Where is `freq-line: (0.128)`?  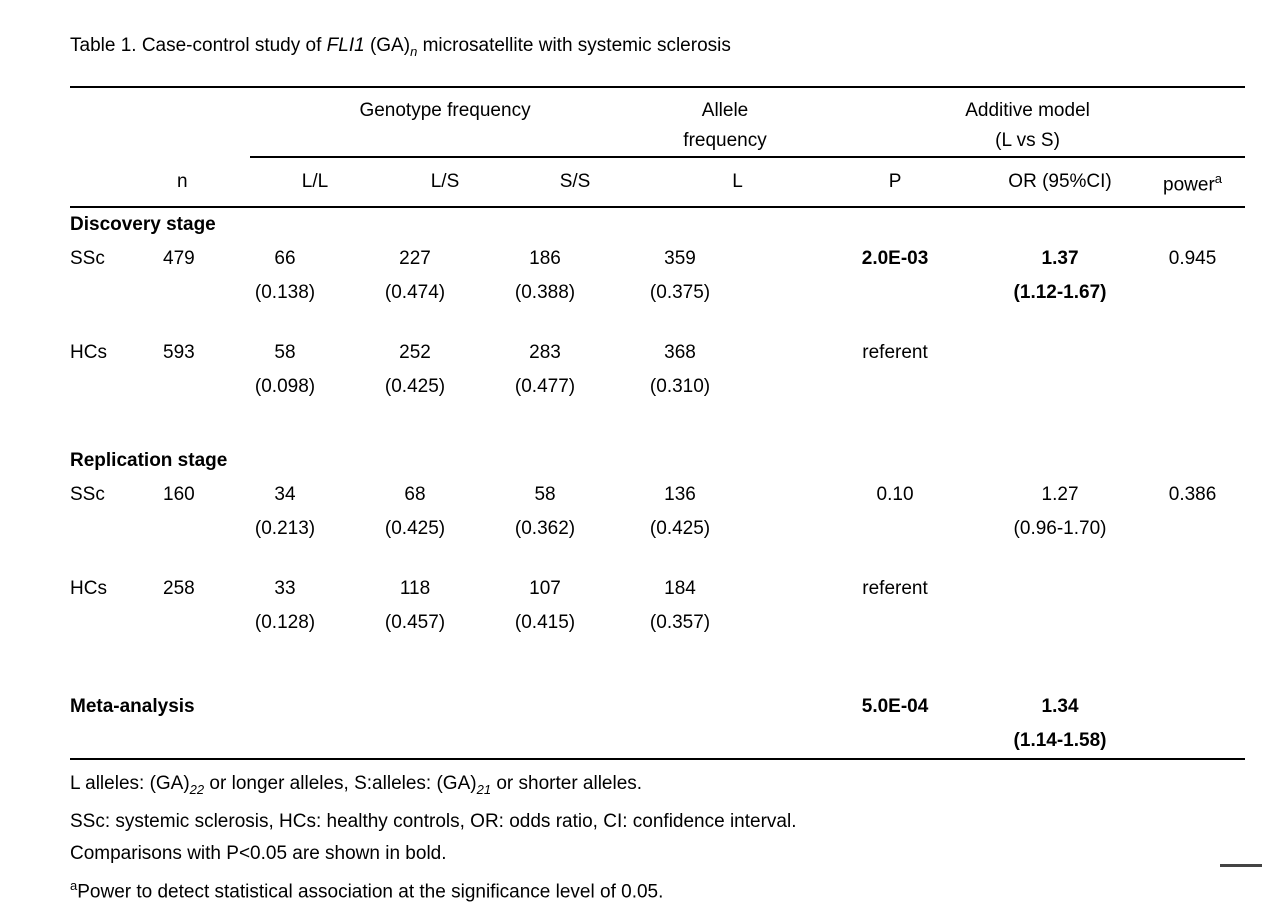 freq-line: (0.128) is located at coordinates (285, 623).